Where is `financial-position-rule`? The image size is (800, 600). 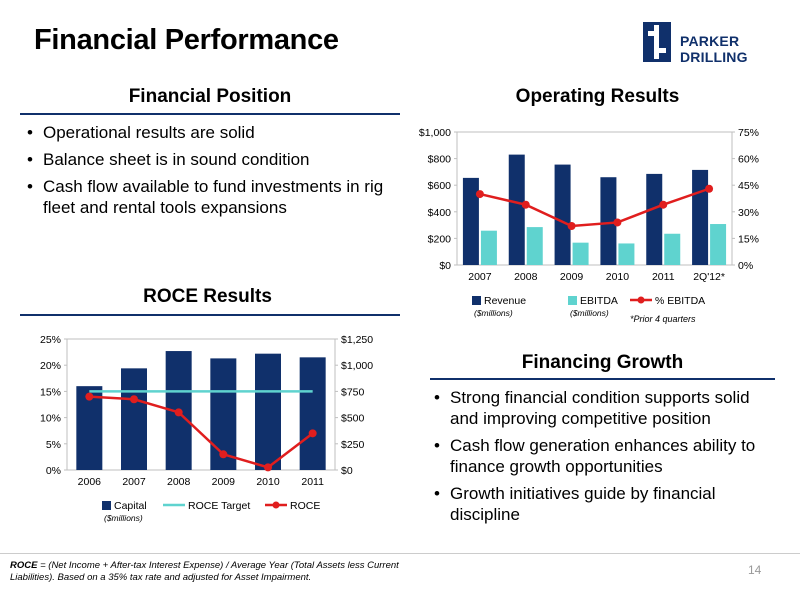 financial-position-rule is located at coordinates (210, 114).